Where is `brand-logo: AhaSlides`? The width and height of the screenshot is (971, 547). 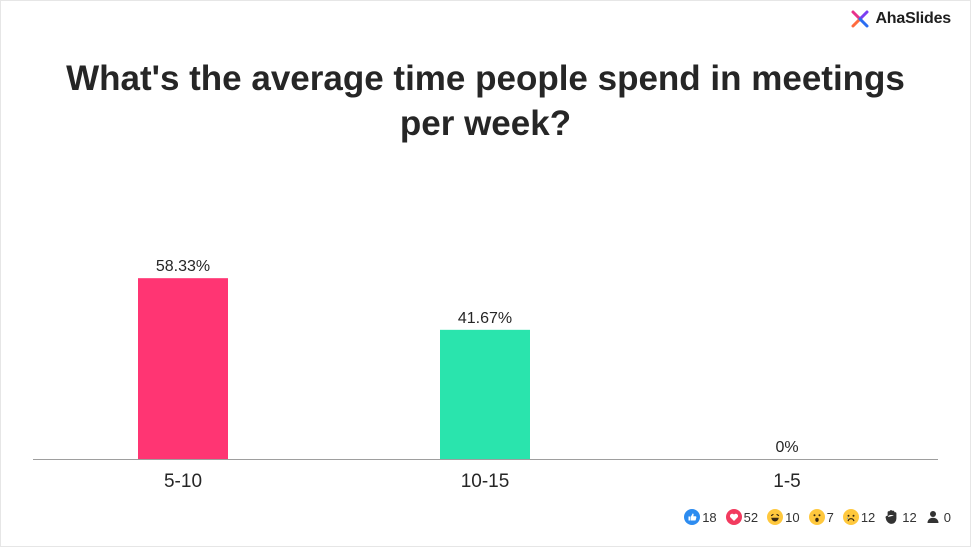 brand-logo: AhaSlides is located at coordinates (900, 19).